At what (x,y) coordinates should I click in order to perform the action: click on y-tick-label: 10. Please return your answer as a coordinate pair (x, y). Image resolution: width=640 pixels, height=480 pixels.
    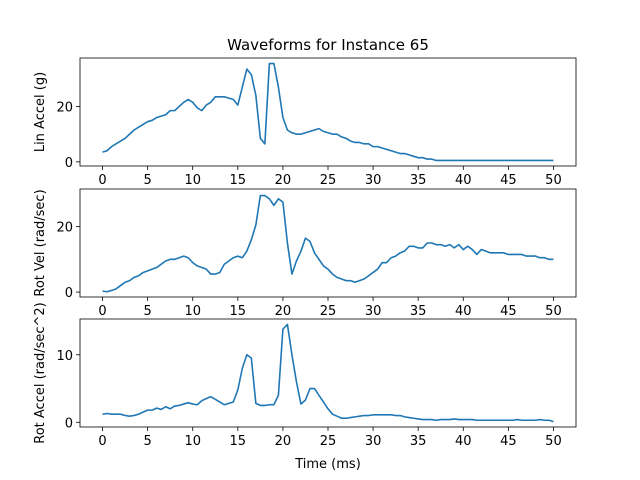
    Looking at the image, I should click on (64, 356).